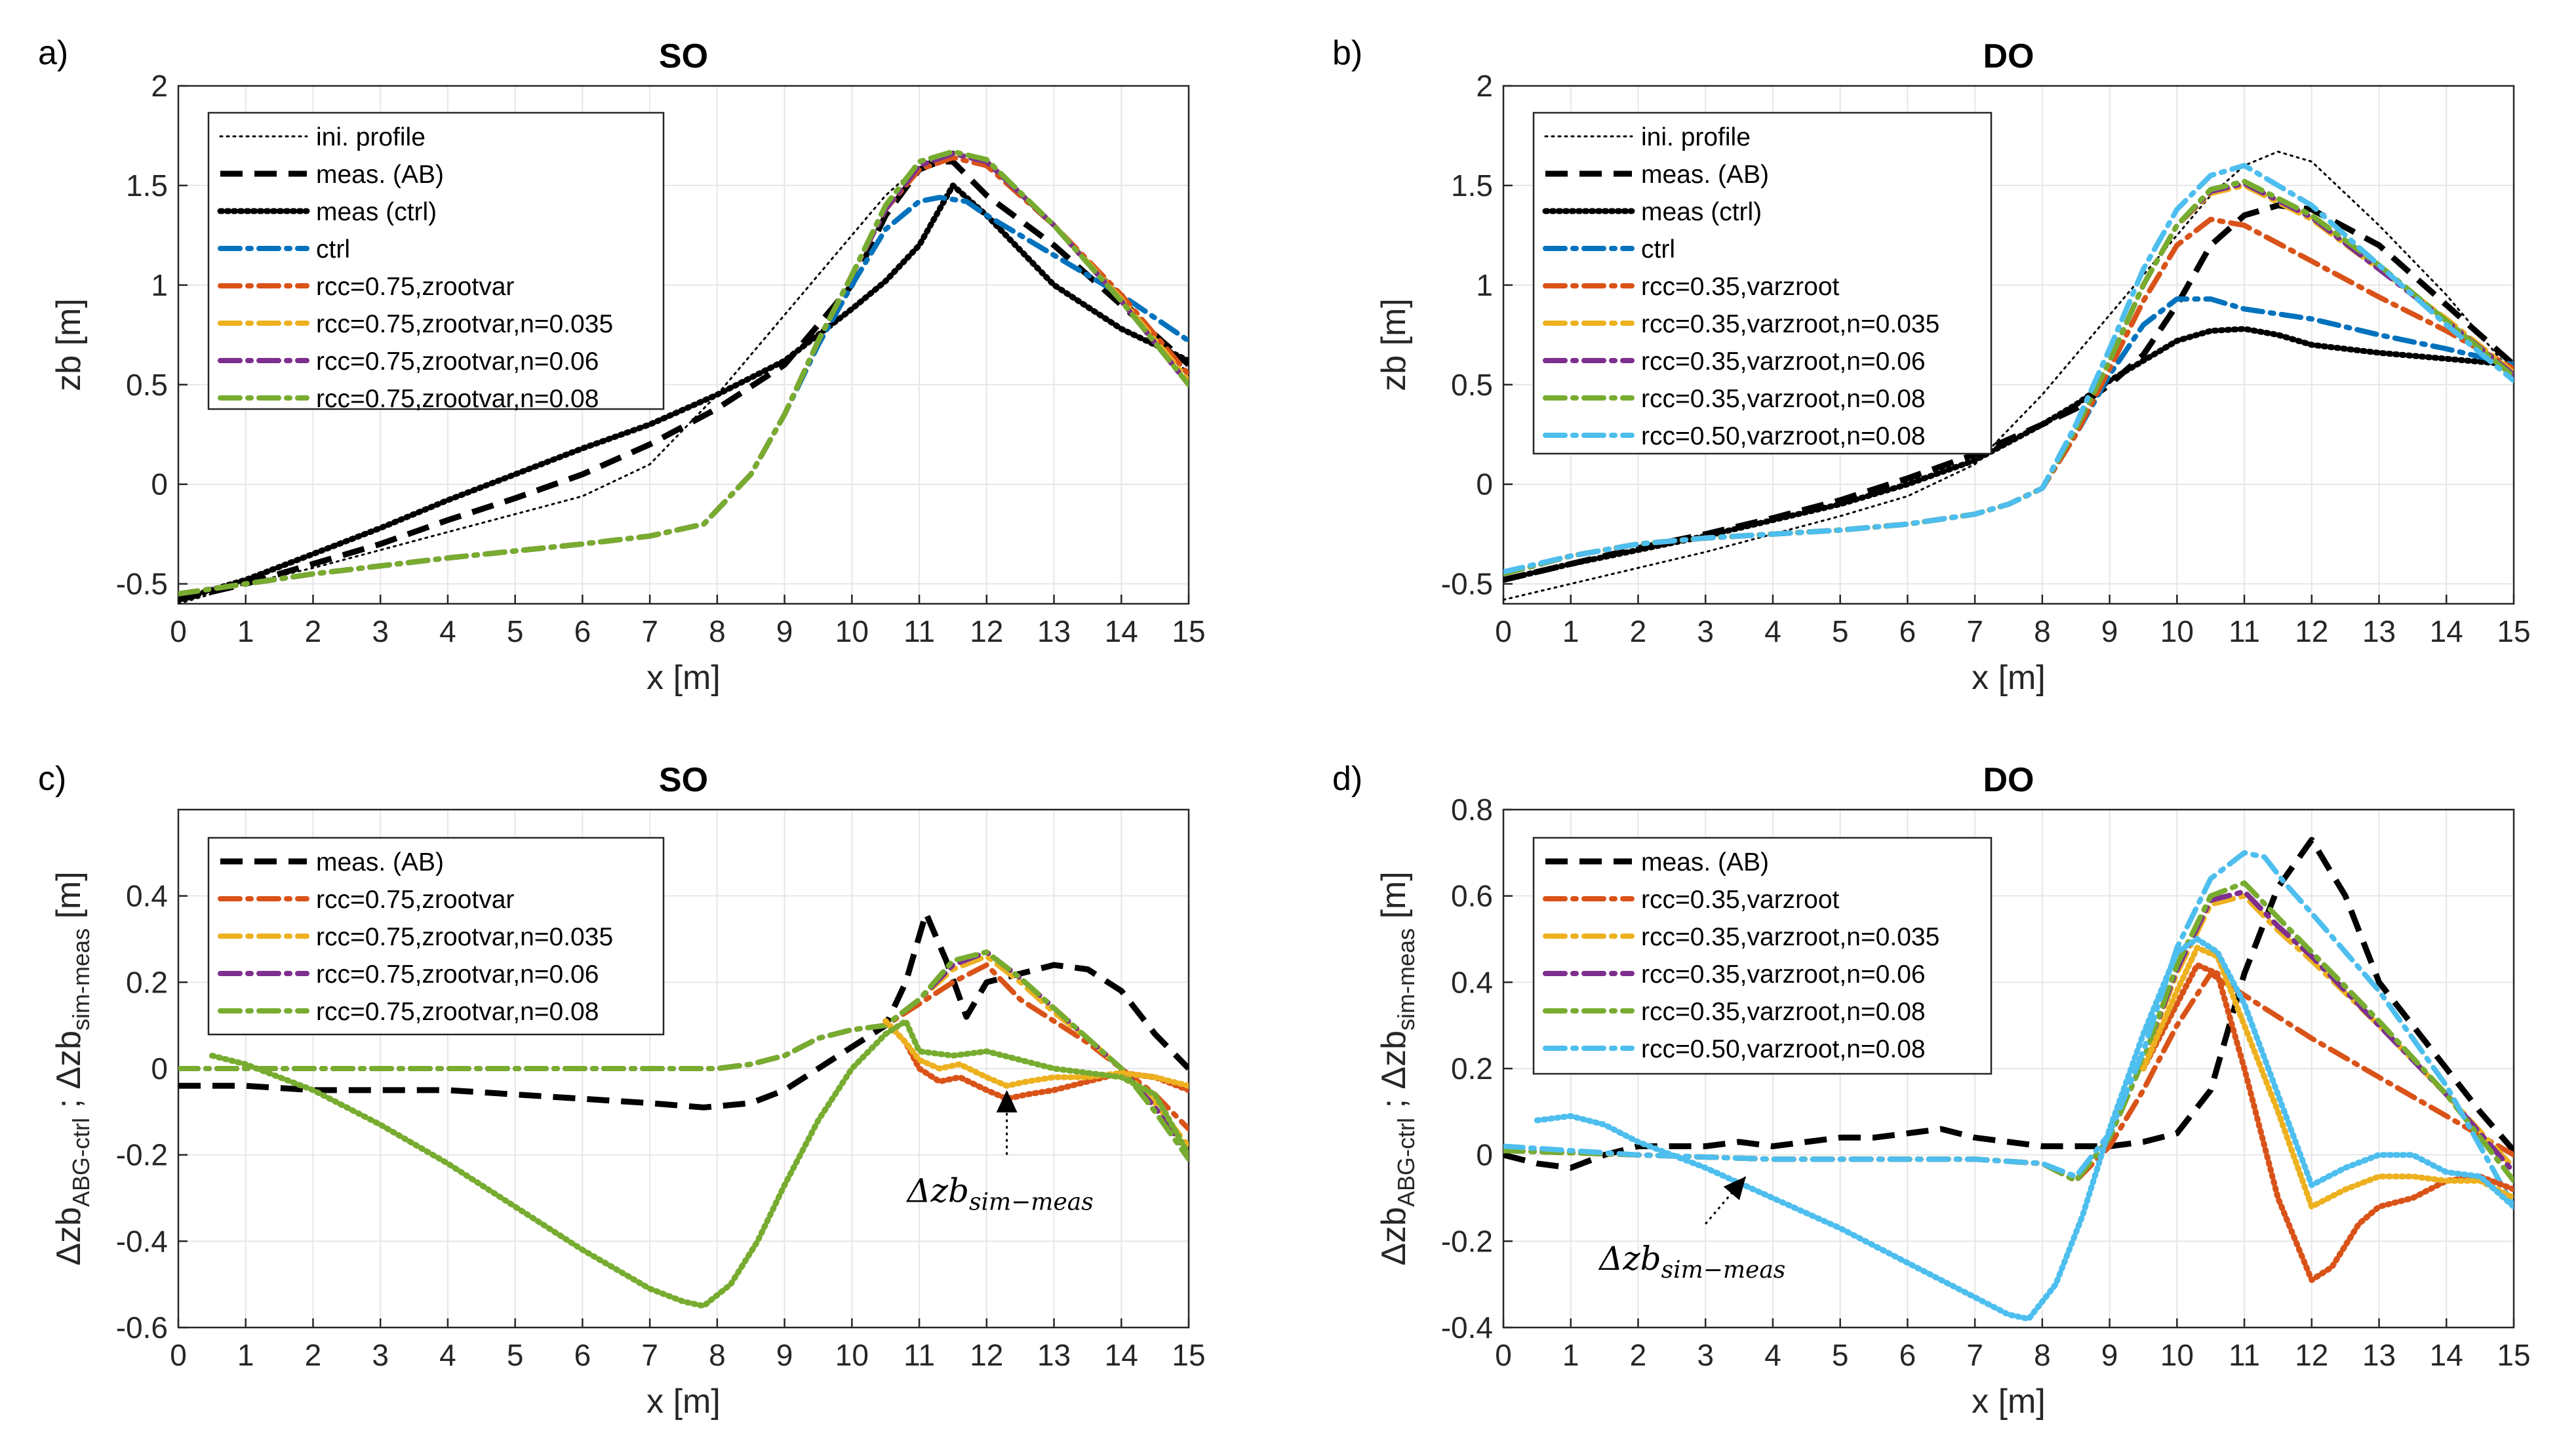 The width and height of the screenshot is (2559, 1456). I want to click on y-axis-label-part: [m], so click(1394, 900).